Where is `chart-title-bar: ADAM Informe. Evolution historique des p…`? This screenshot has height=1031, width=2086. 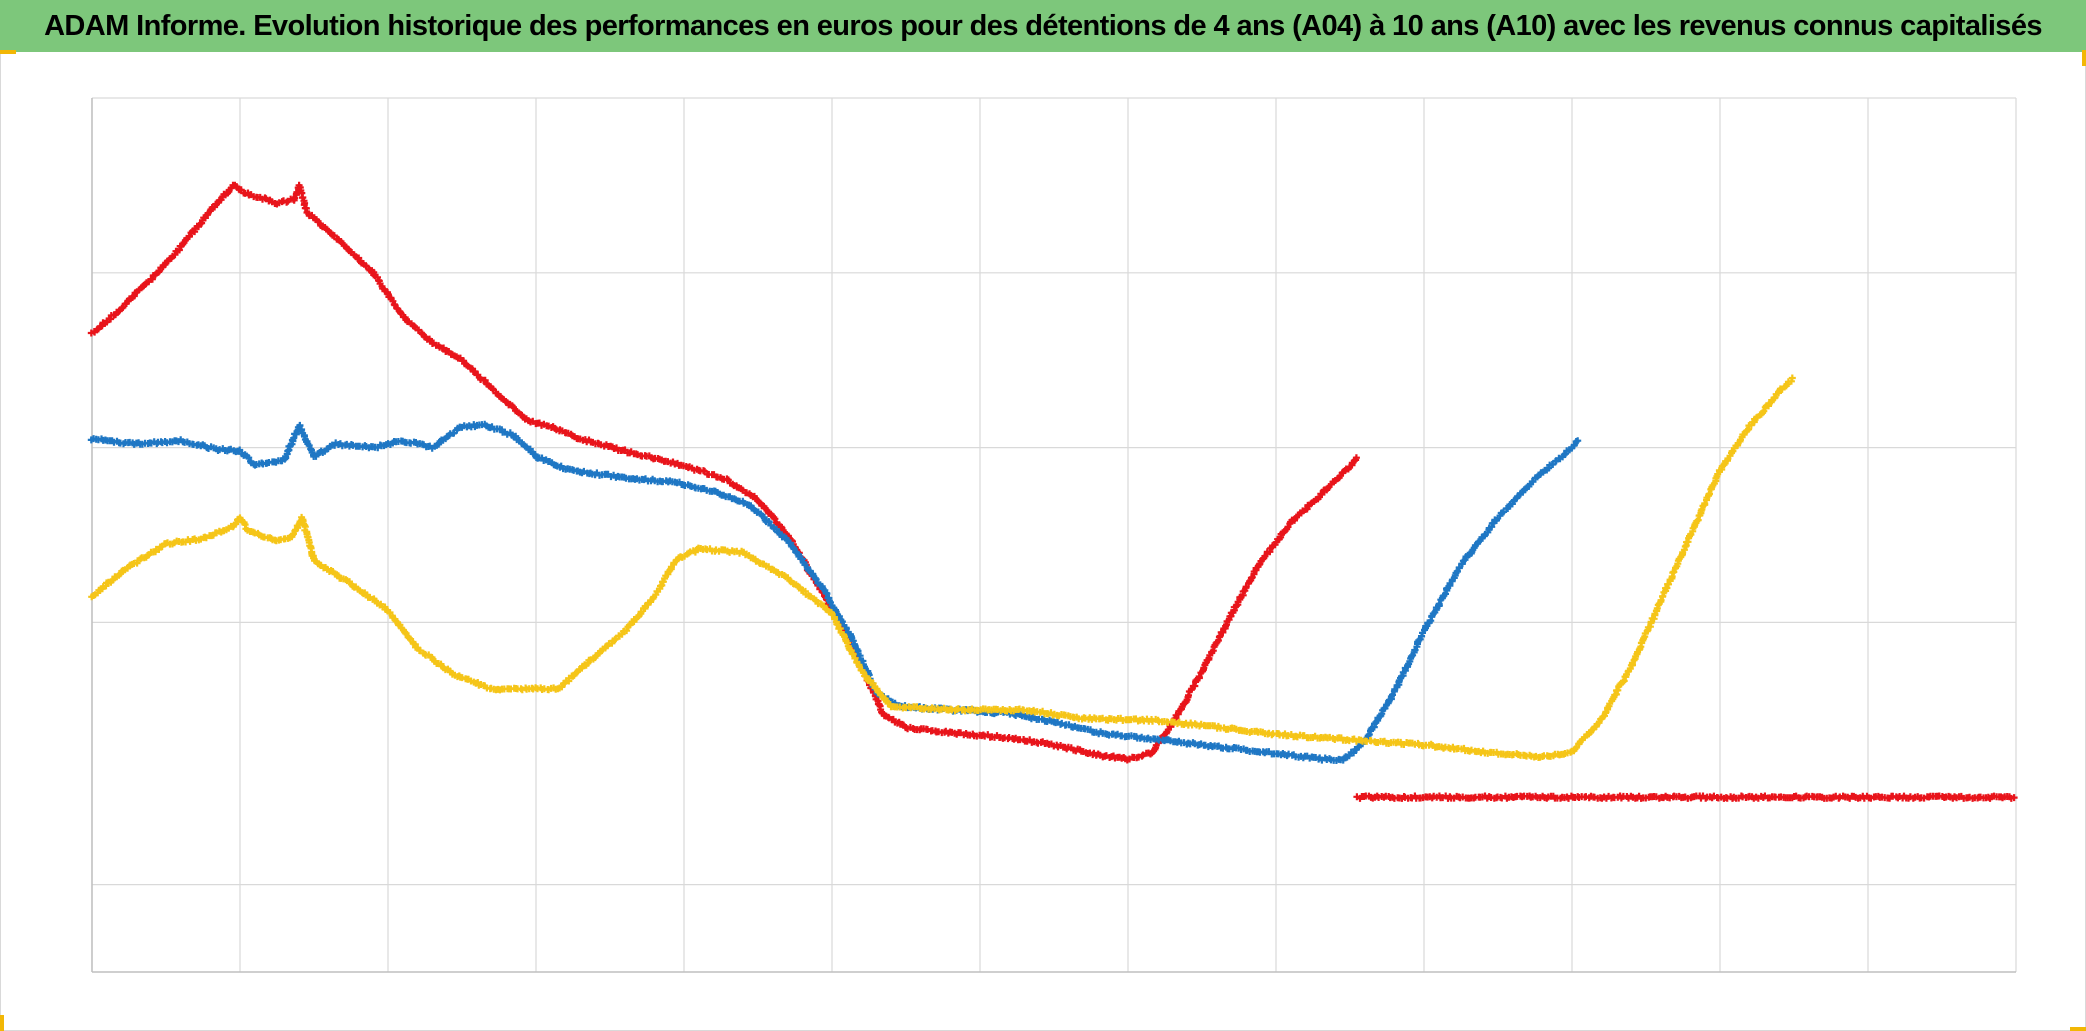 chart-title-bar: ADAM Informe. Evolution historique des p… is located at coordinates (1043, 26).